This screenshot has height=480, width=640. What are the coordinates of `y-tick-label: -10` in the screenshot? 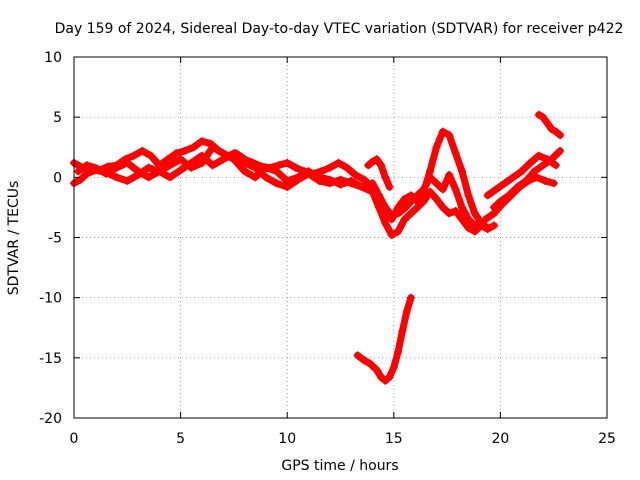 It's located at (50, 299).